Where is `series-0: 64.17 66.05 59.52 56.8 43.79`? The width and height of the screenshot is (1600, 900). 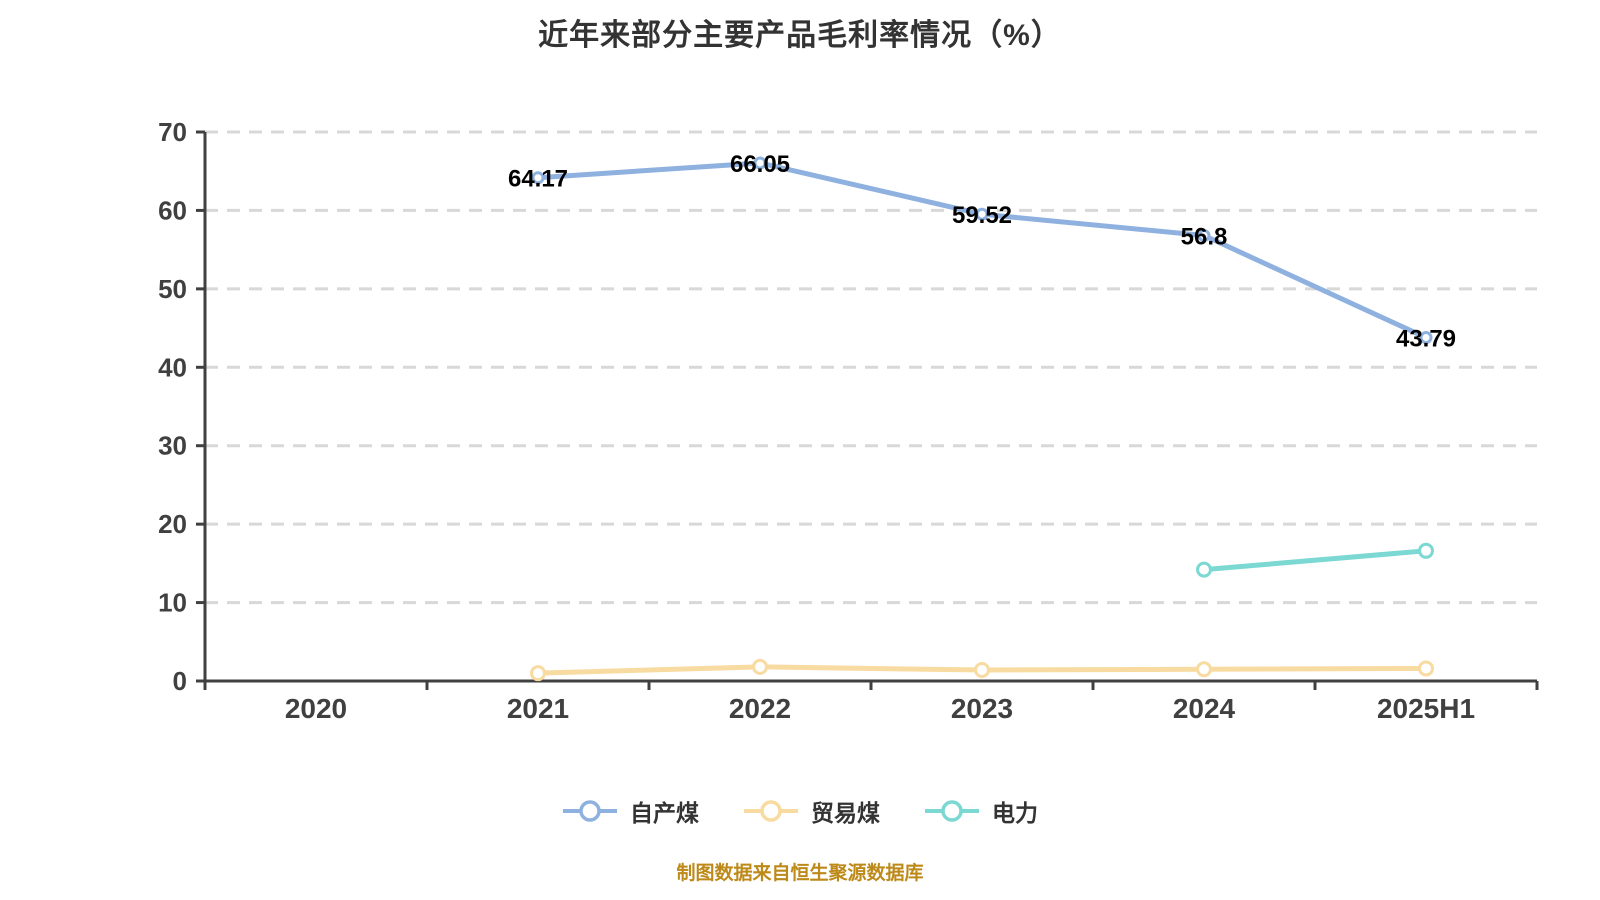
series-0: 64.17 66.05 59.52 56.8 43.79 is located at coordinates (982, 252).